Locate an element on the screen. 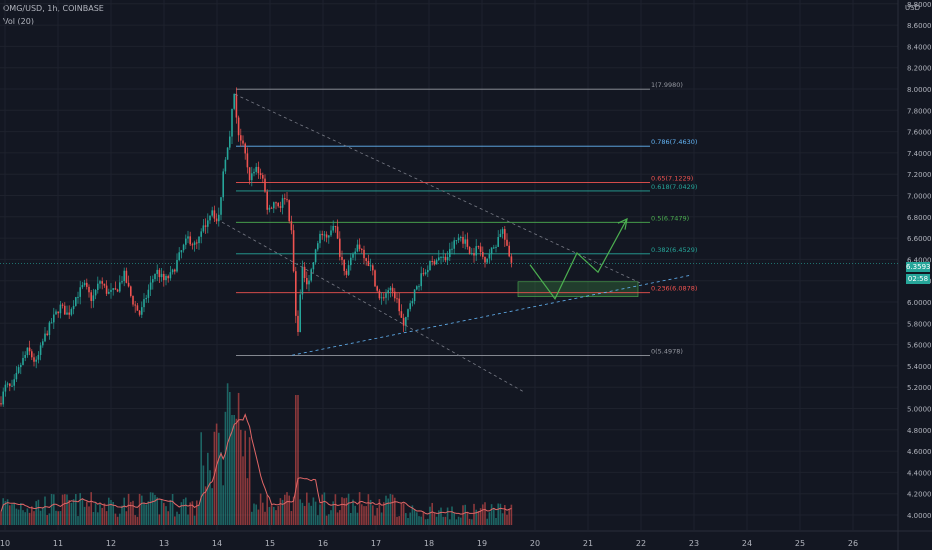 This screenshot has height=550, width=932. x-tick-label: 15 is located at coordinates (270, 543).